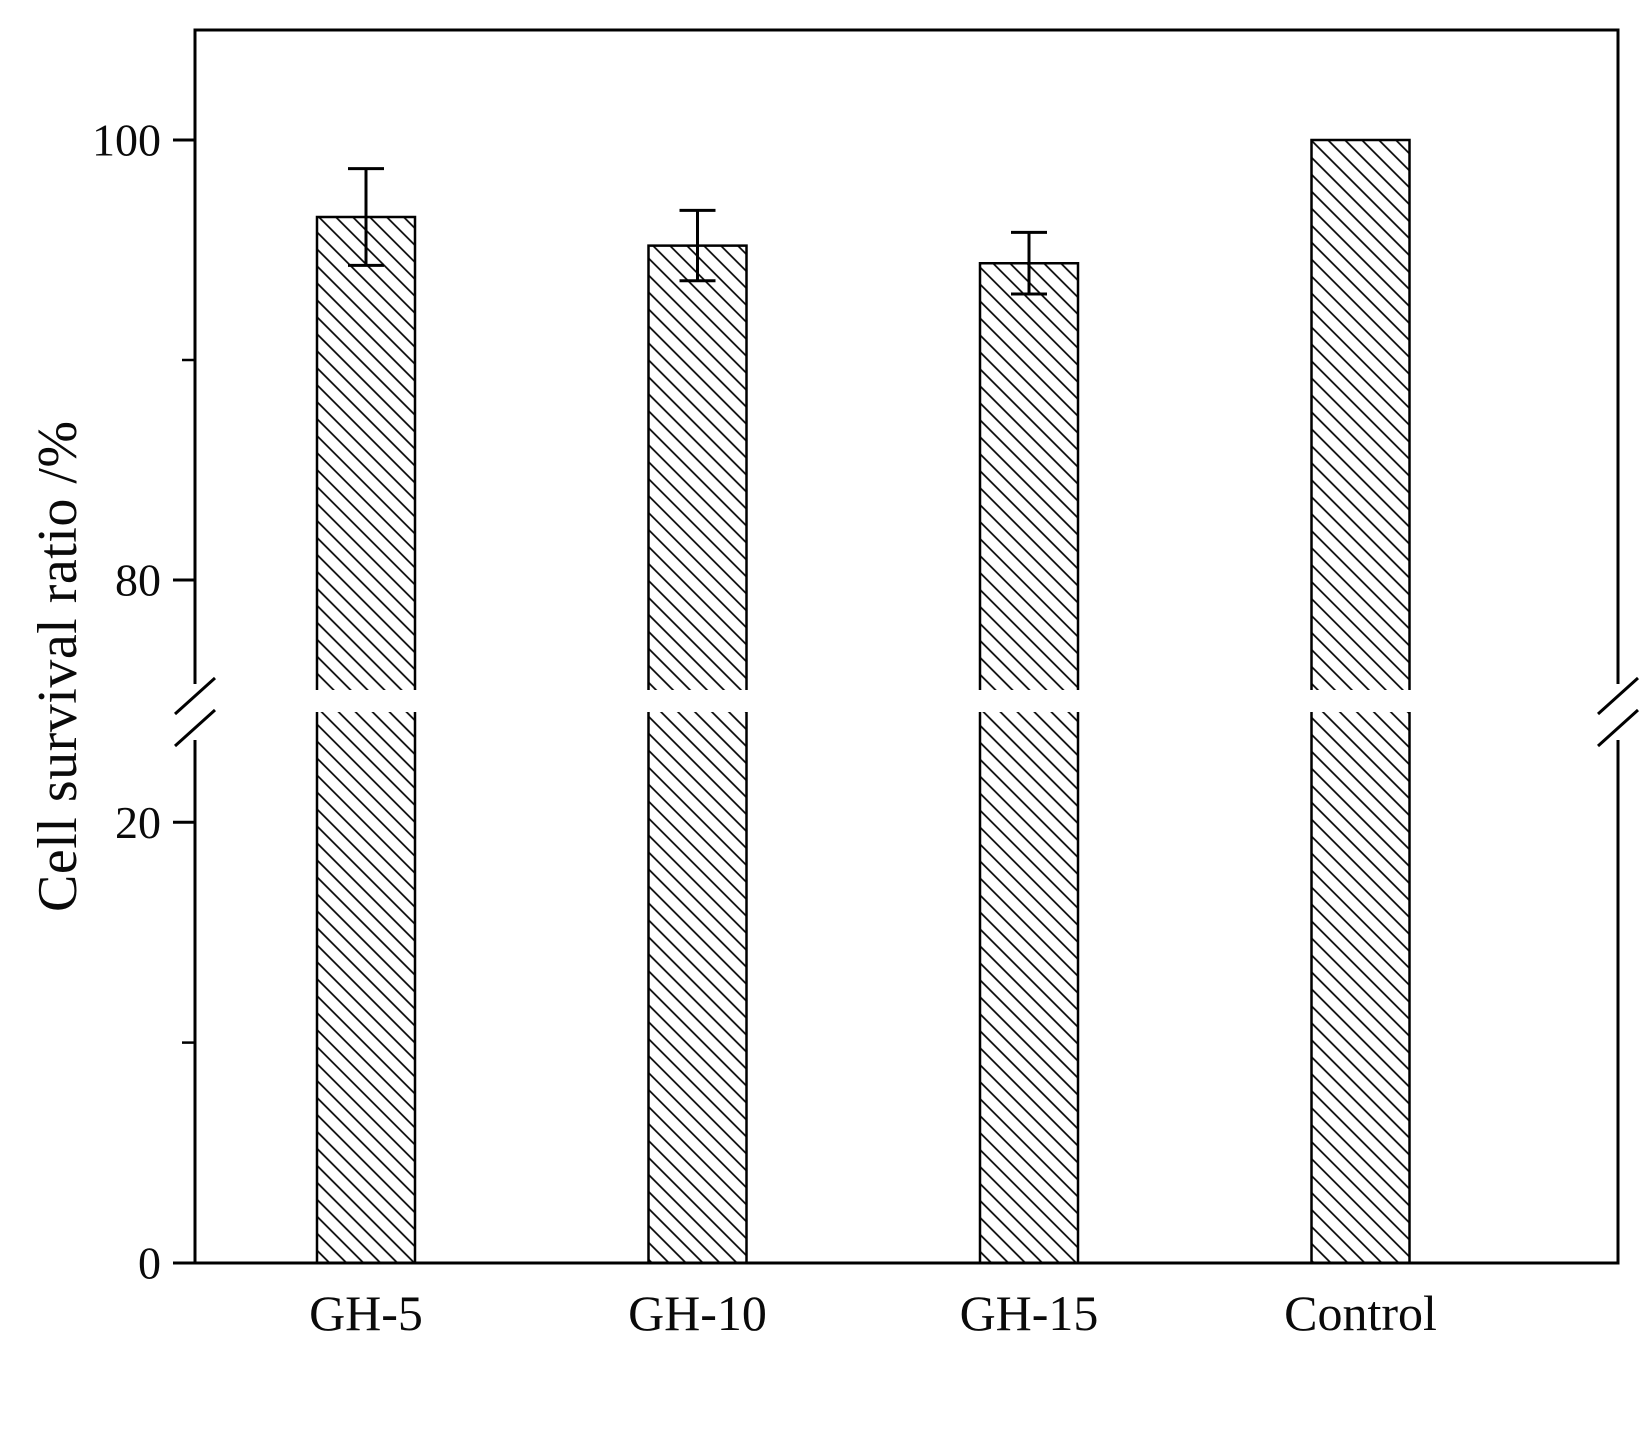  Describe the element at coordinates (1360, 1313) in the screenshot. I see `x-label-Control: Control` at that location.